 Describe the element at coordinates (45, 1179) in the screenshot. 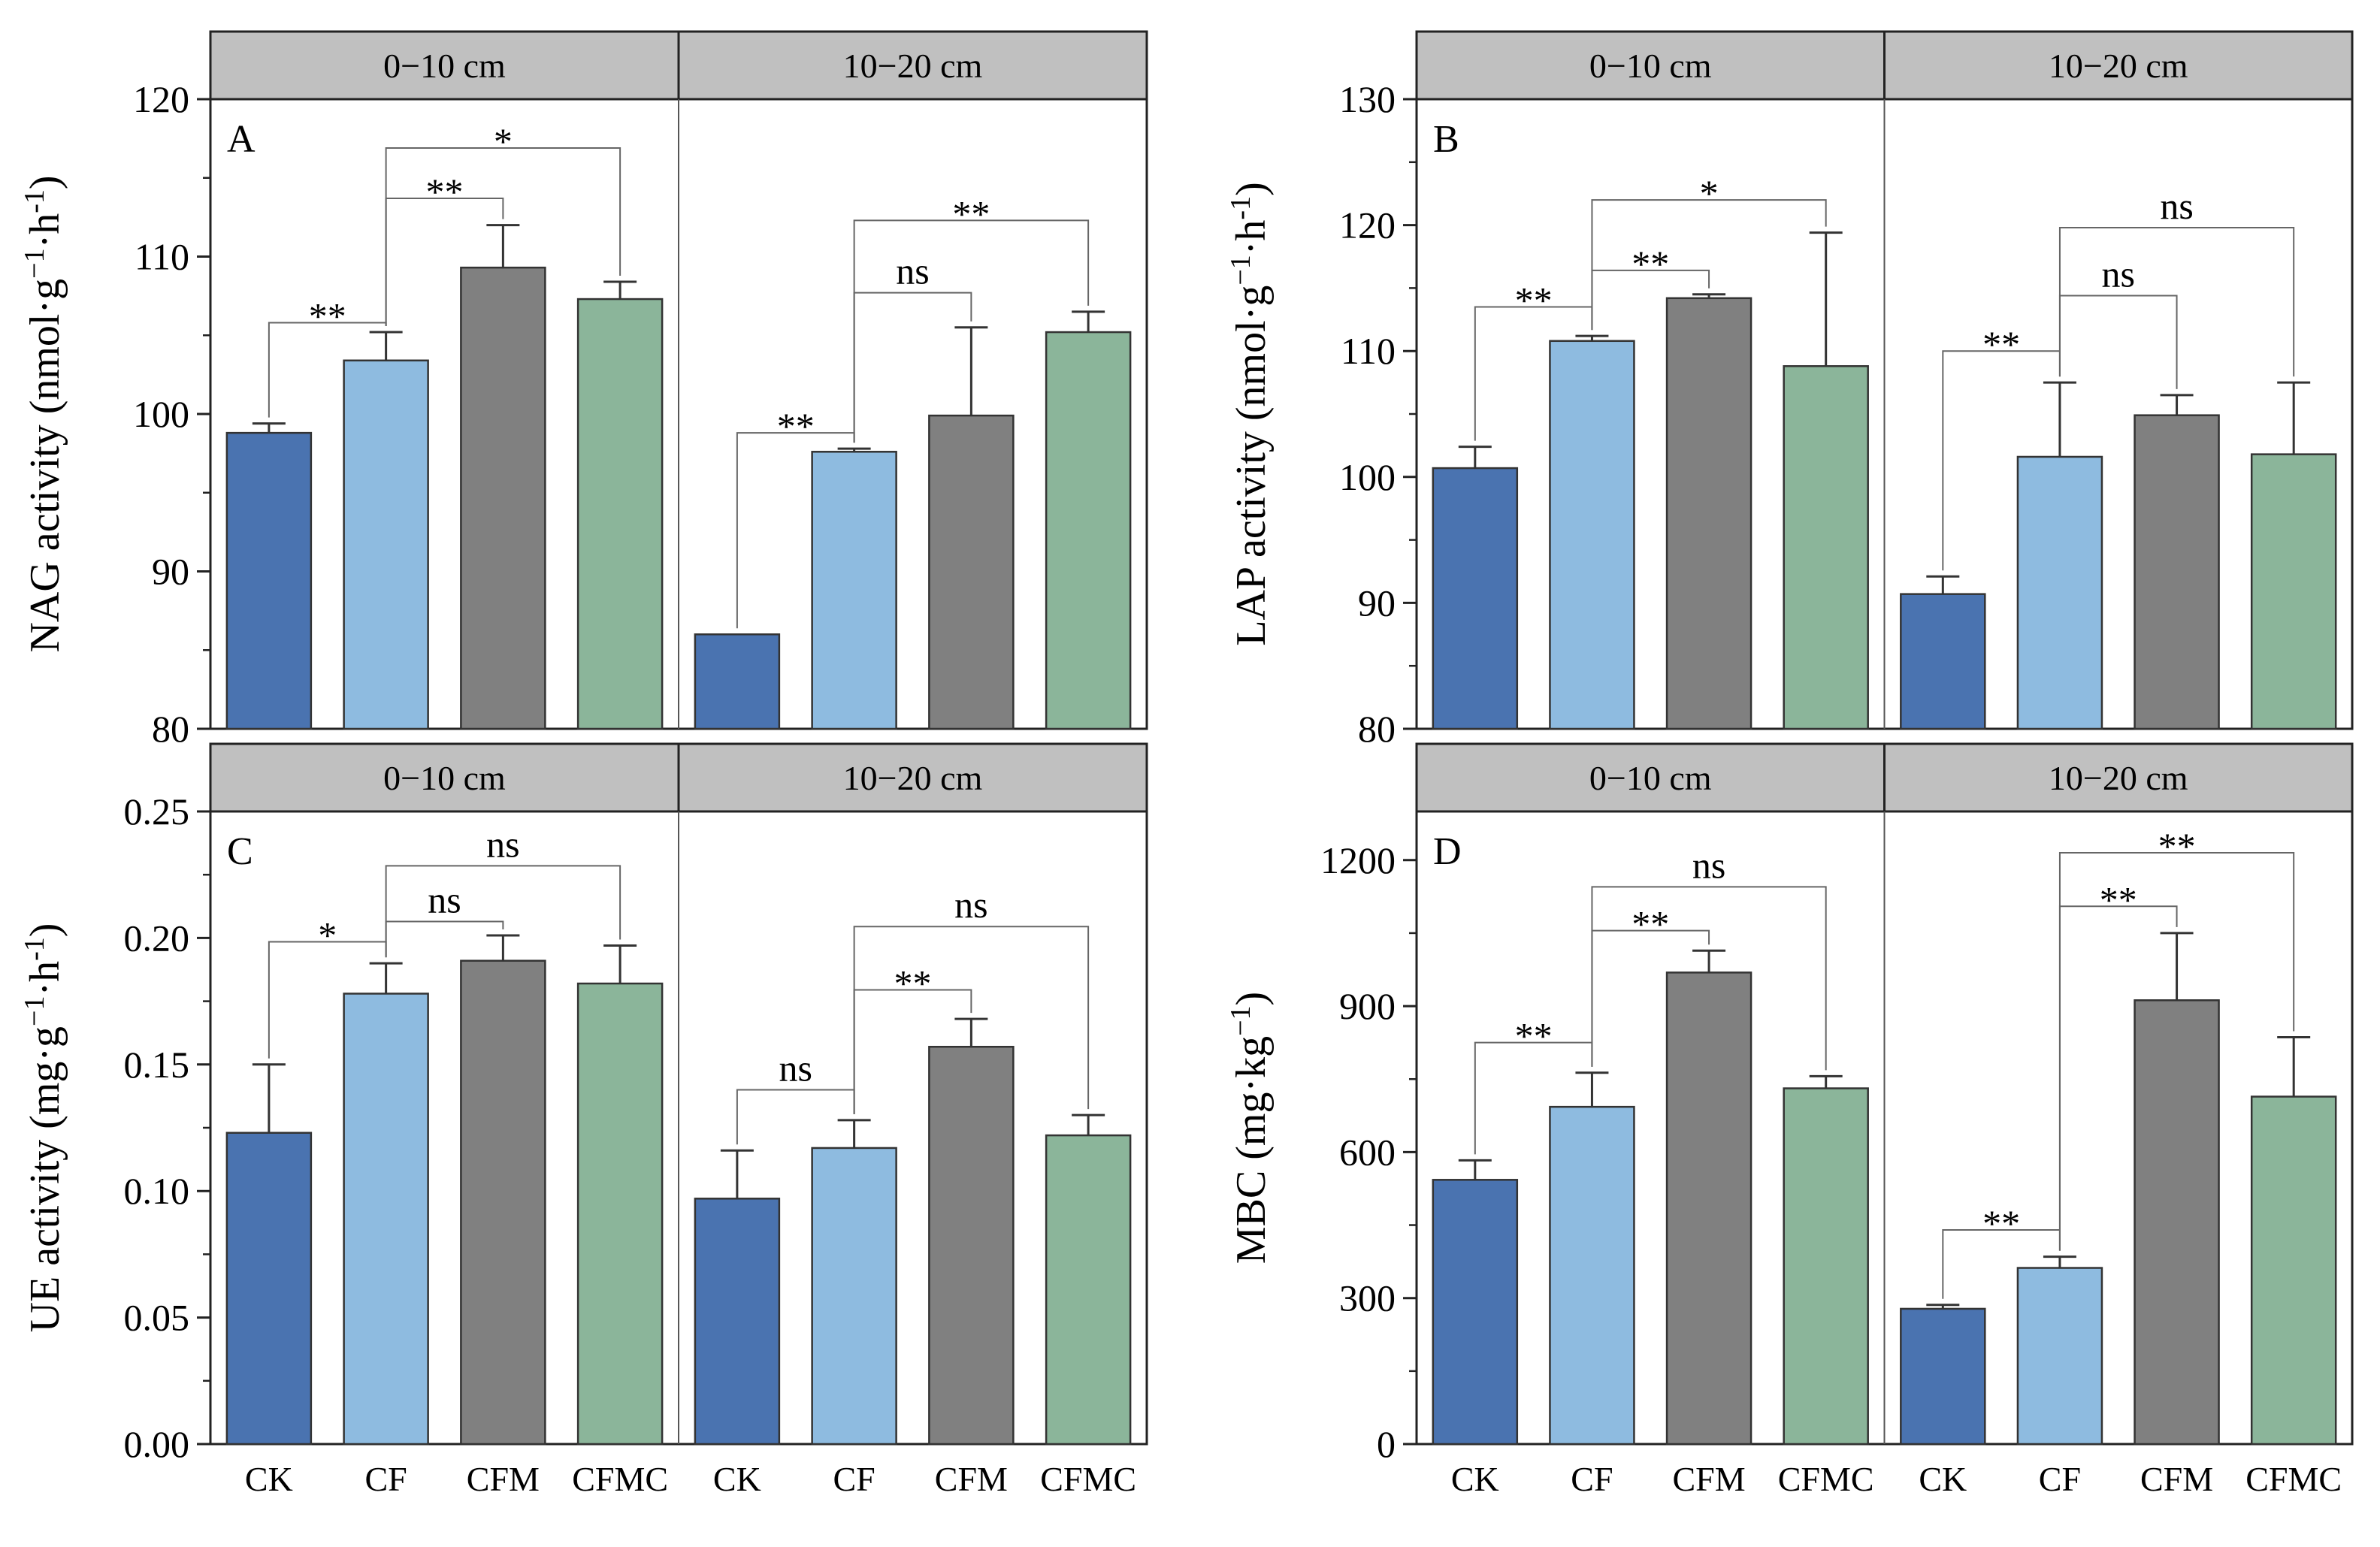

I see `y-axis-title-part: UE activity (mg·g` at that location.